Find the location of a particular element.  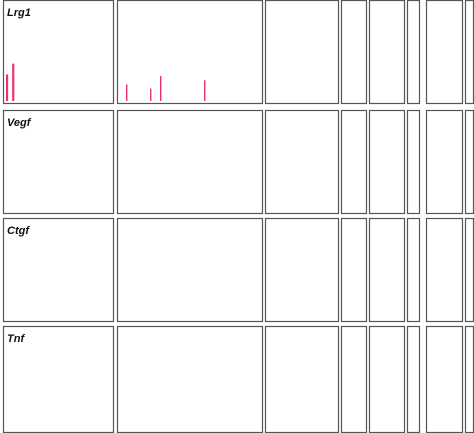

gene-label: Lrg1 is located at coordinates (19, 13).